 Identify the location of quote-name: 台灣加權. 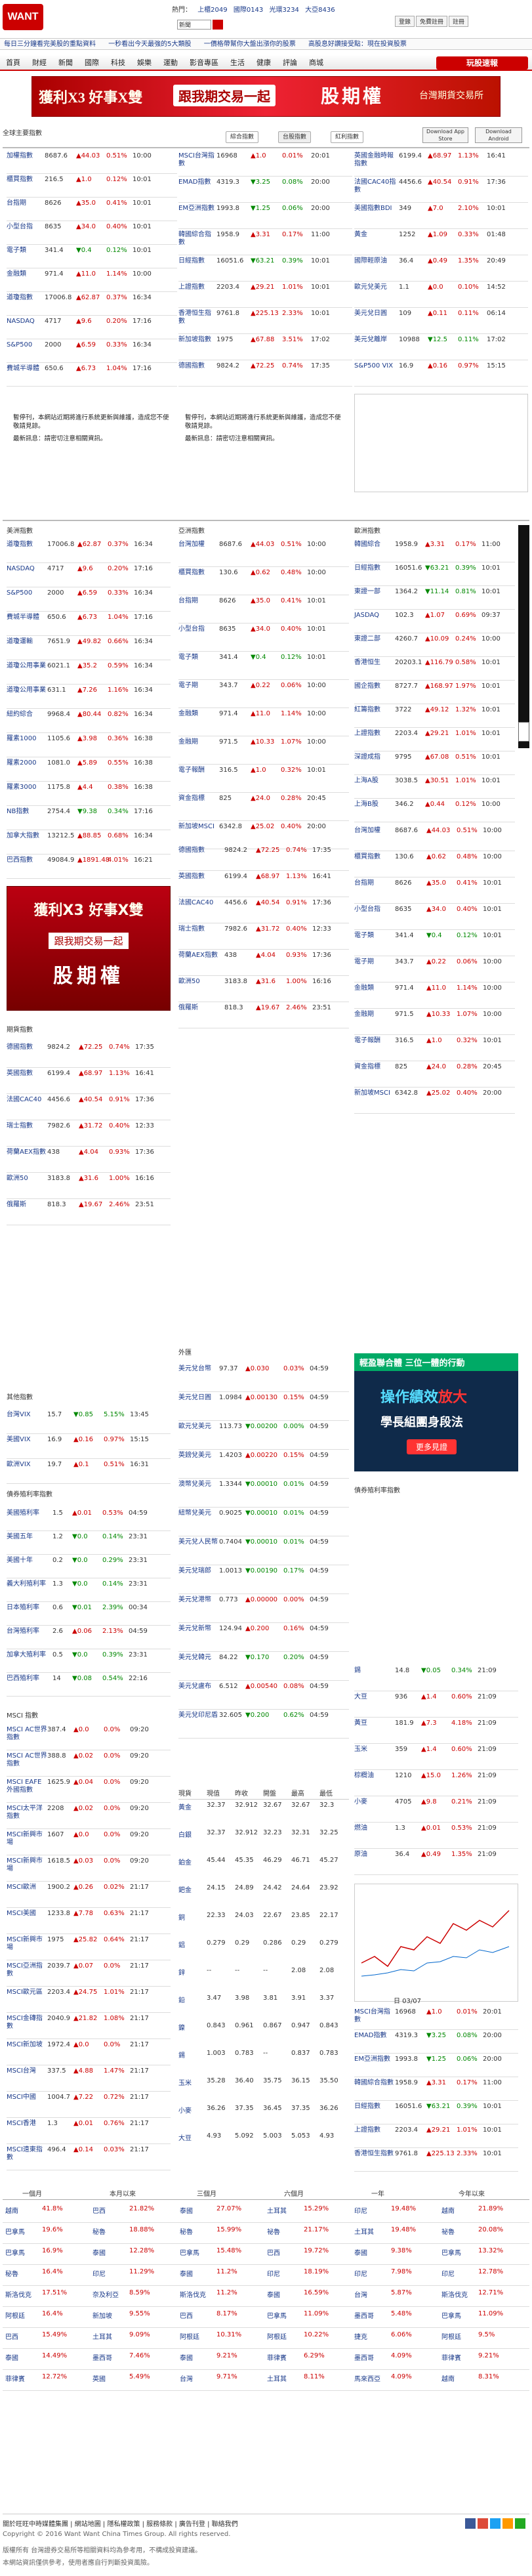
(367, 830).